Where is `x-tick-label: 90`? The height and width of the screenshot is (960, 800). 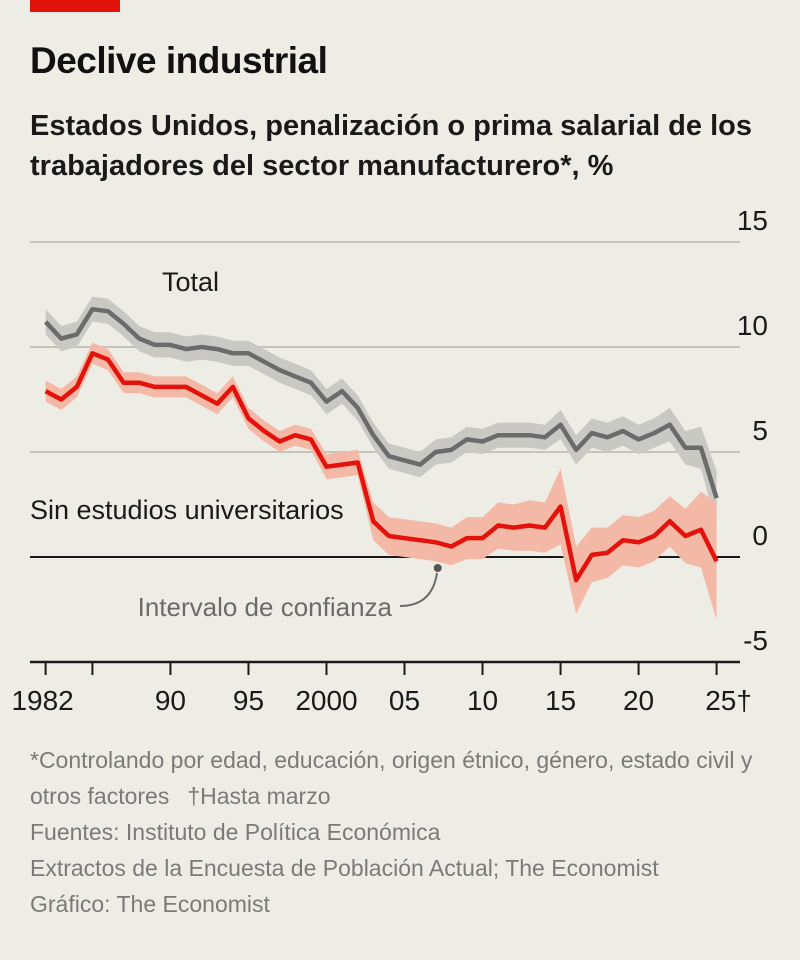
x-tick-label: 90 is located at coordinates (170, 700).